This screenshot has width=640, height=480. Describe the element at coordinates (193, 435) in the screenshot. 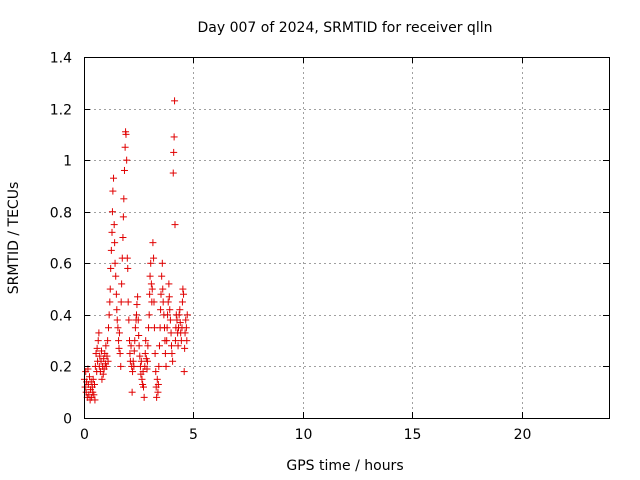

I see `x-tick-label: 5` at that location.